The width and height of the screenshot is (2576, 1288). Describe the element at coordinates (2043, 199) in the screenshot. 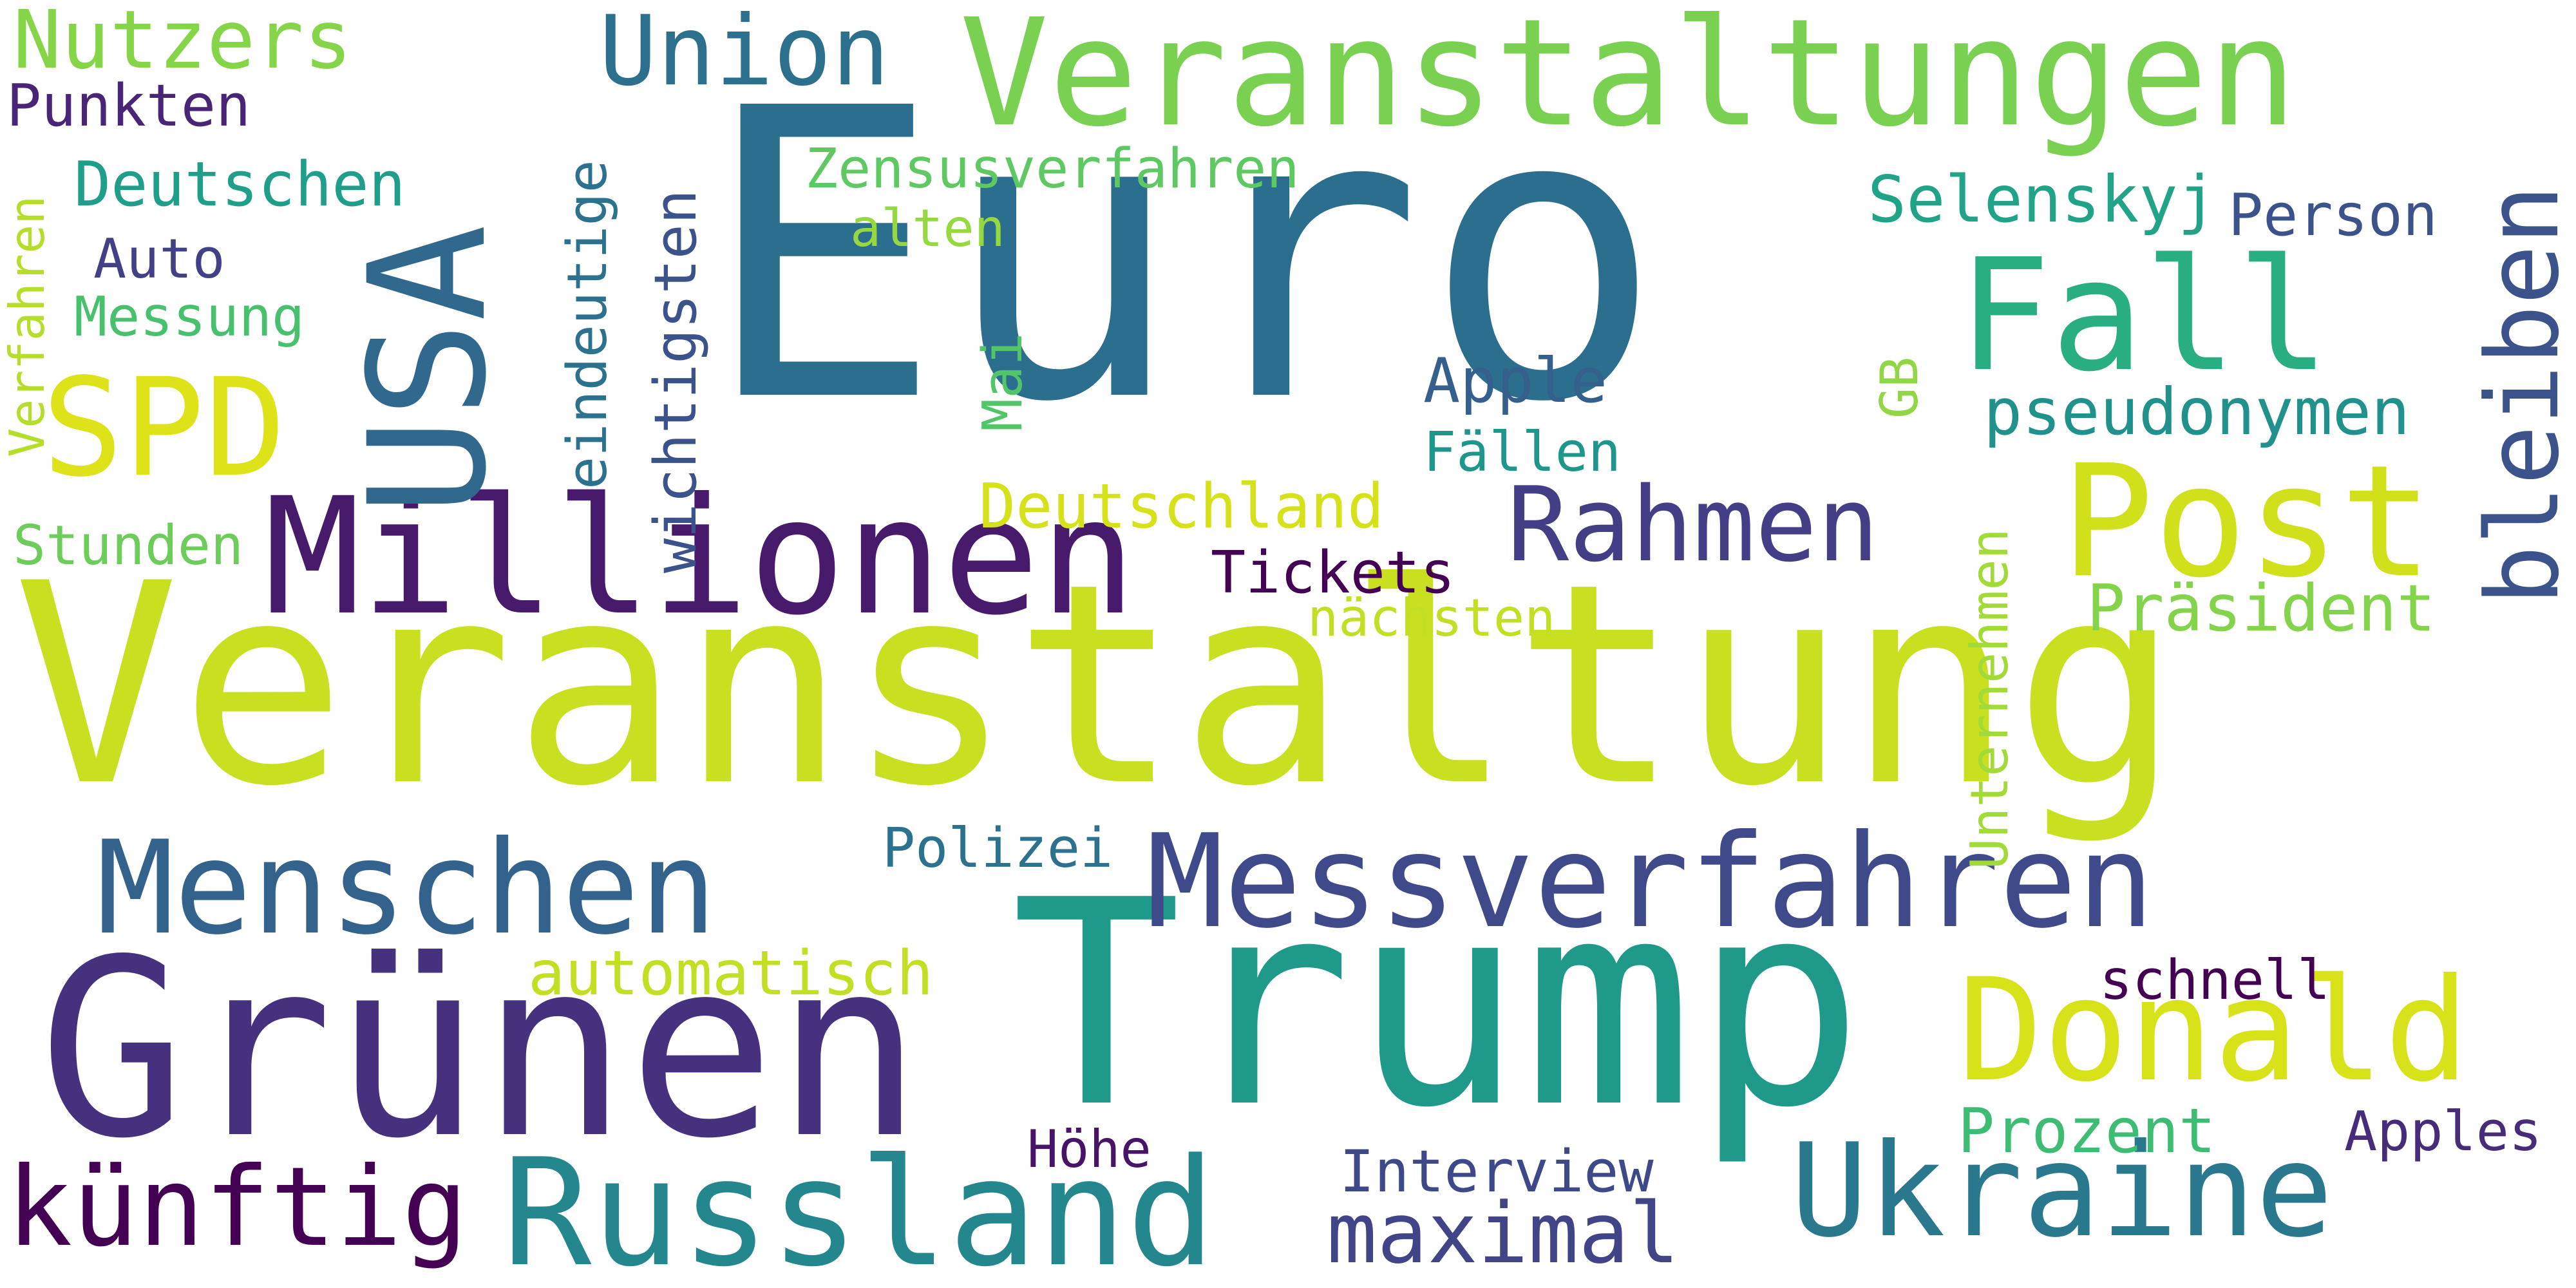

I see `word-selenskyj: Selenskyj` at that location.